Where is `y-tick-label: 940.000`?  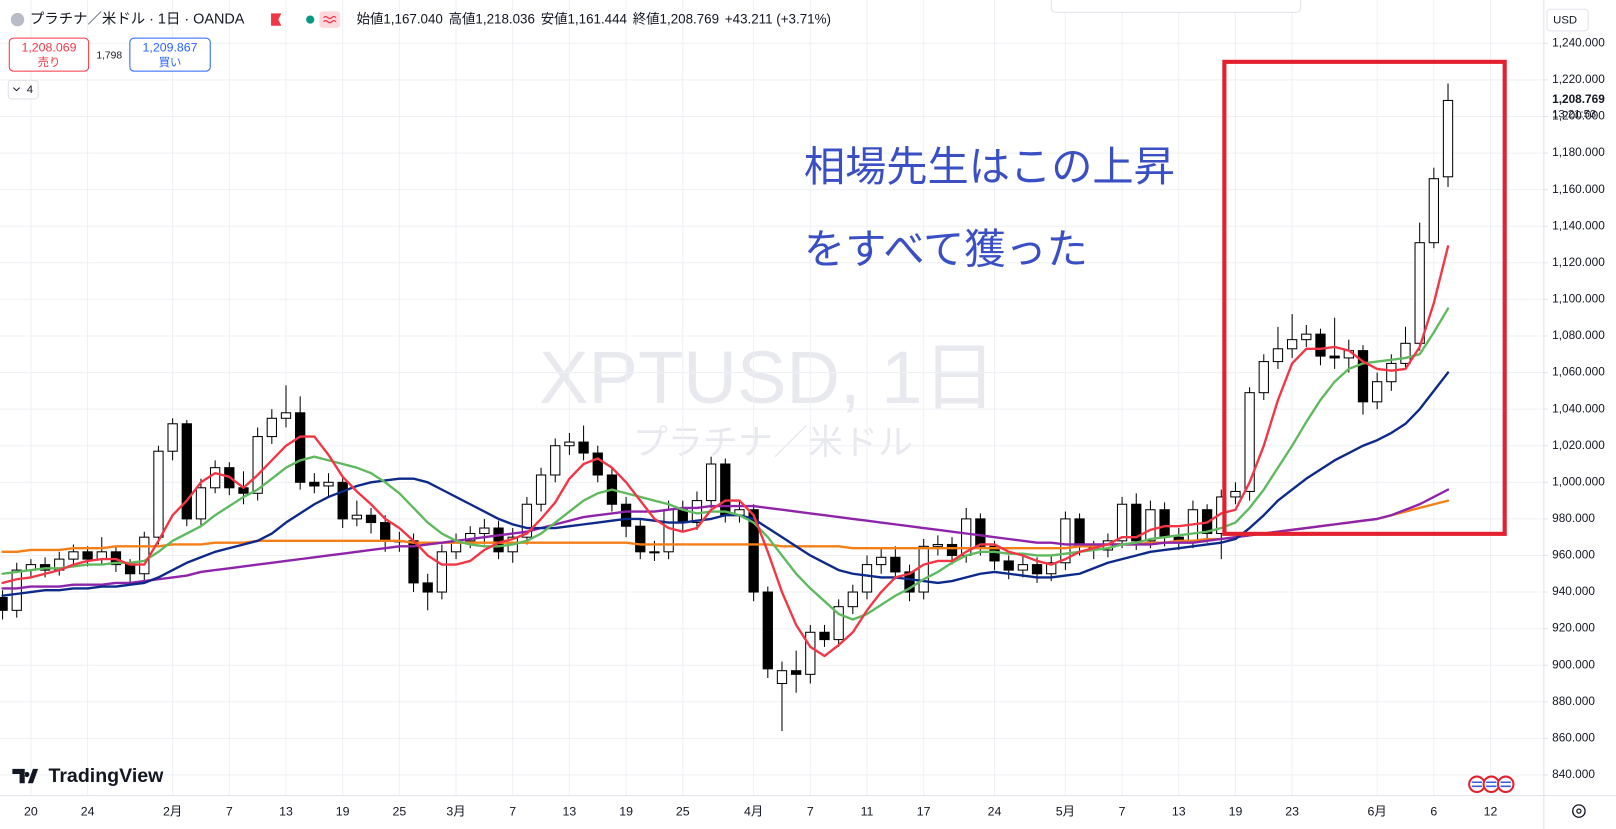 y-tick-label: 940.000 is located at coordinates (1573, 591).